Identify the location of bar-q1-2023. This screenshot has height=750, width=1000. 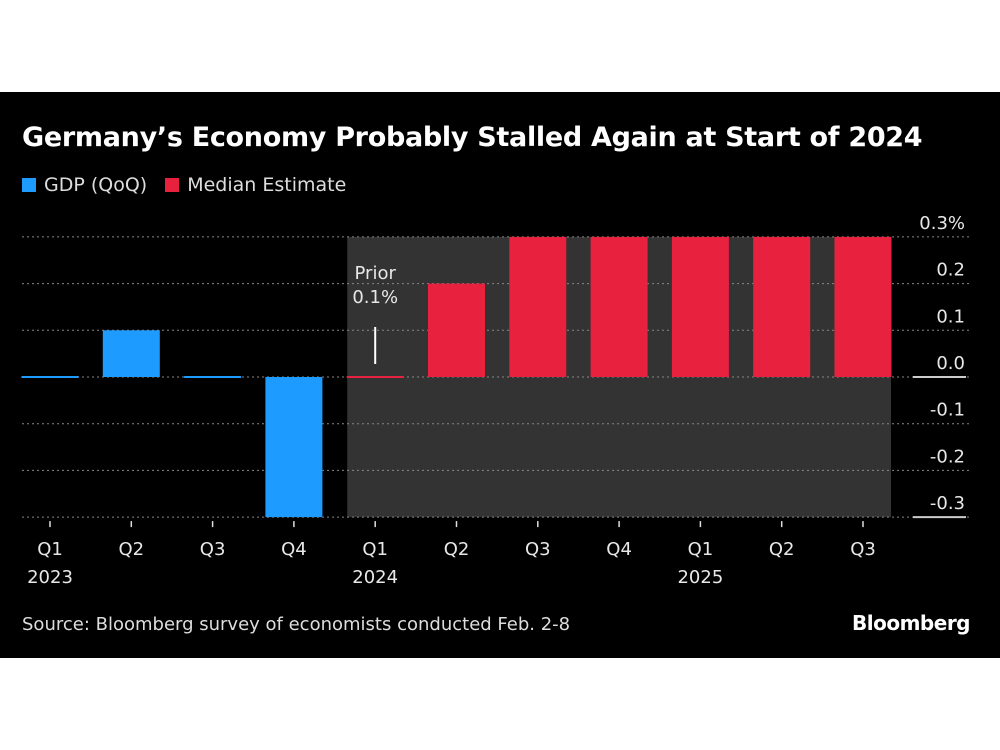
(50, 377).